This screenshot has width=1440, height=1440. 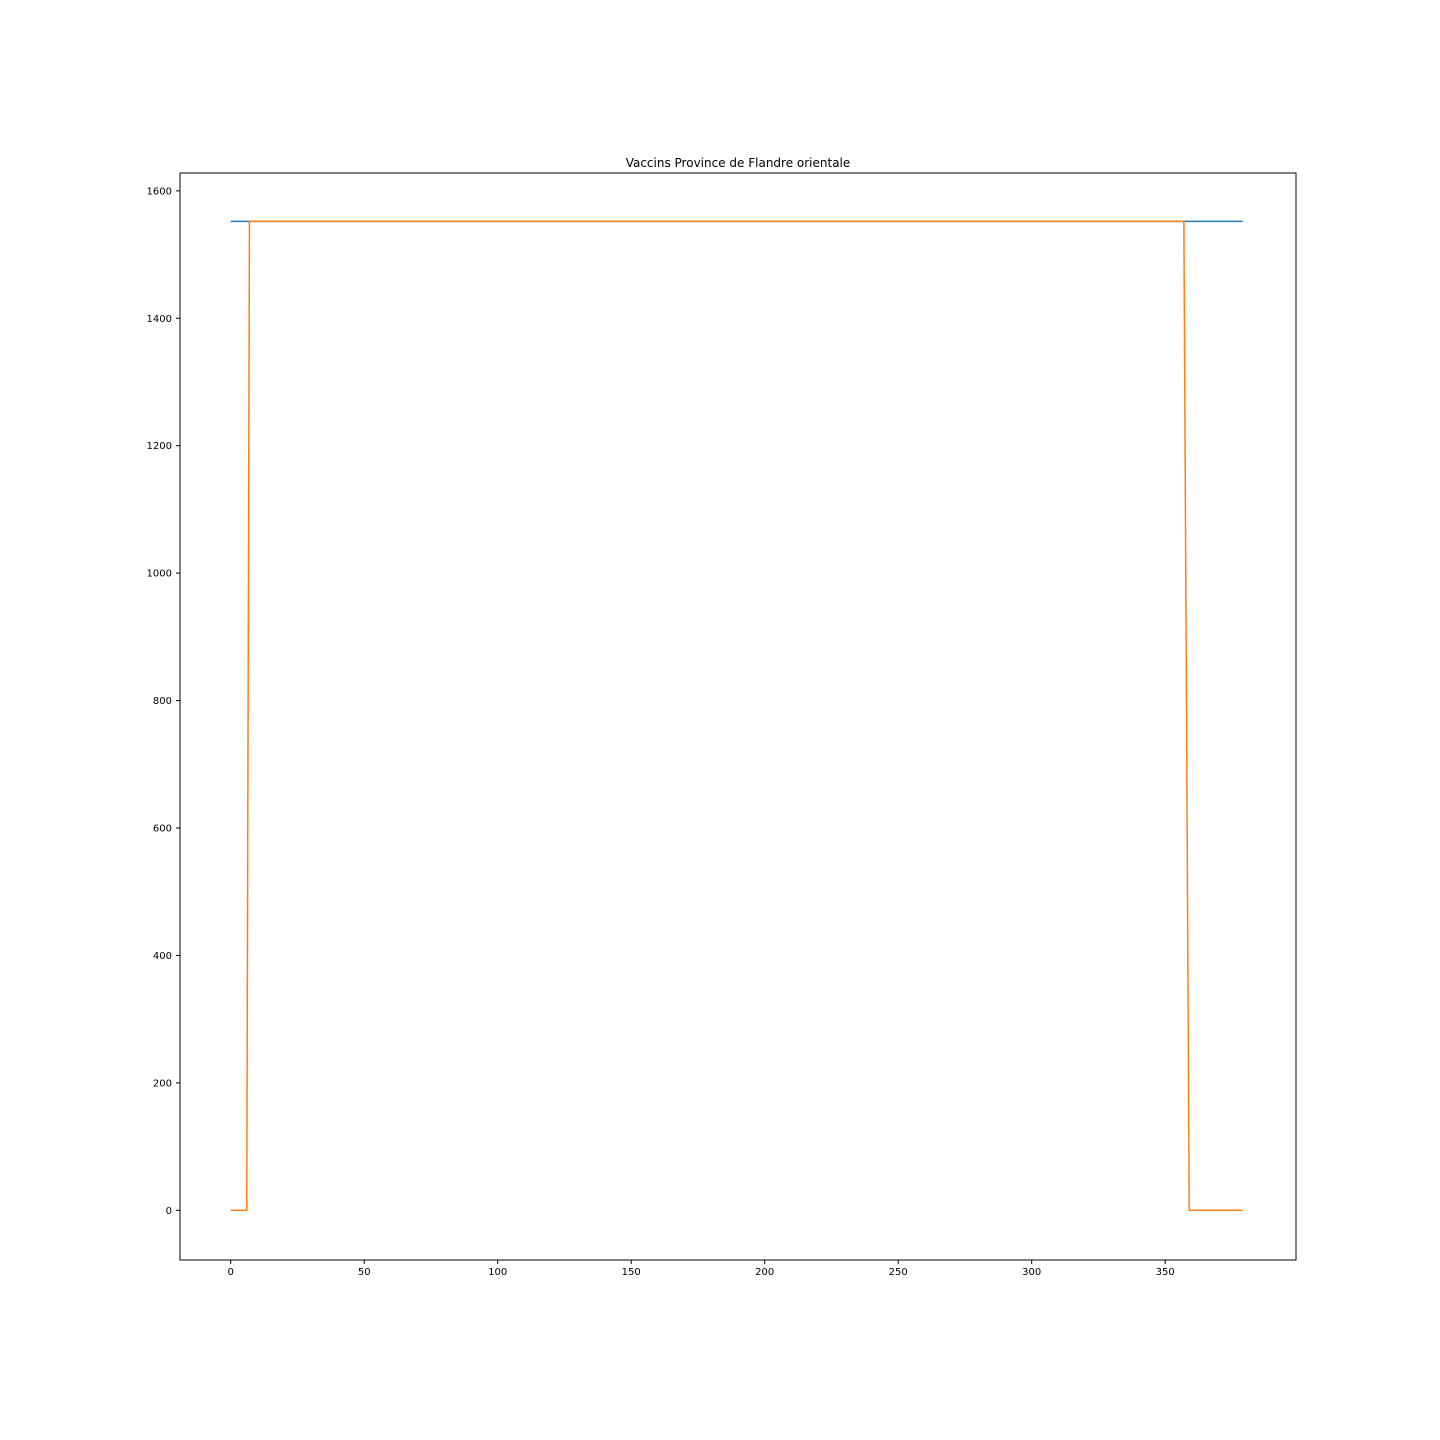 What do you see at coordinates (159, 574) in the screenshot?
I see `y-tick-label: 1000` at bounding box center [159, 574].